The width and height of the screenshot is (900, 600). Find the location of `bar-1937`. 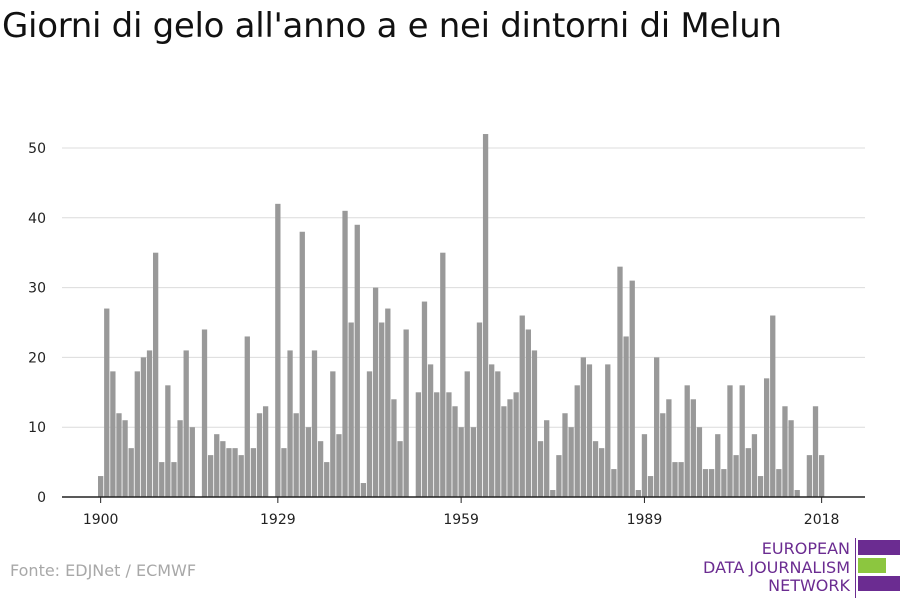

bar-1937 is located at coordinates (327, 479).